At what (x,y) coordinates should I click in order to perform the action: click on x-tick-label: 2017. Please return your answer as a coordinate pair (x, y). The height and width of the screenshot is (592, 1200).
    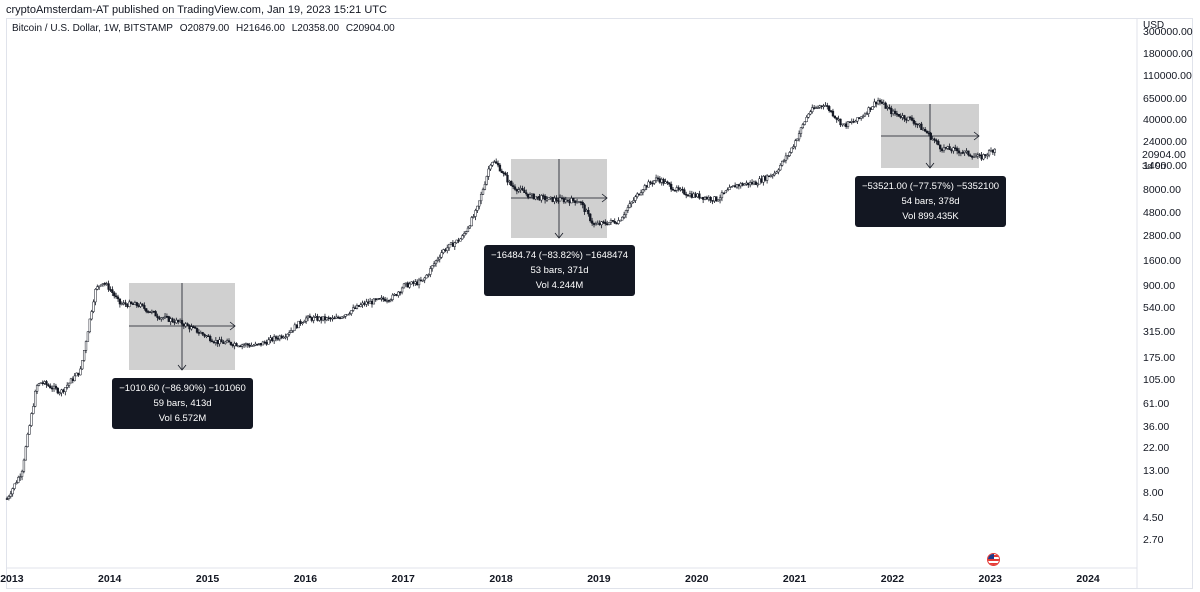
    Looking at the image, I should click on (403, 579).